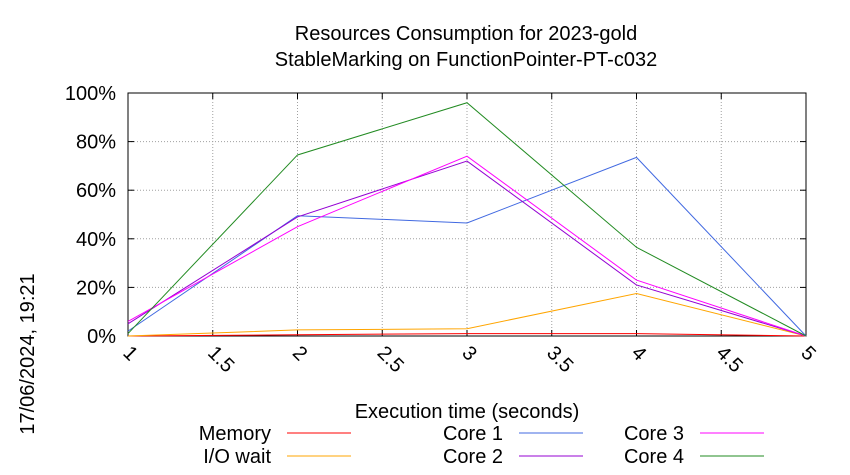 The image size is (850, 475). I want to click on legend-item: Core 4, so click(694, 457).